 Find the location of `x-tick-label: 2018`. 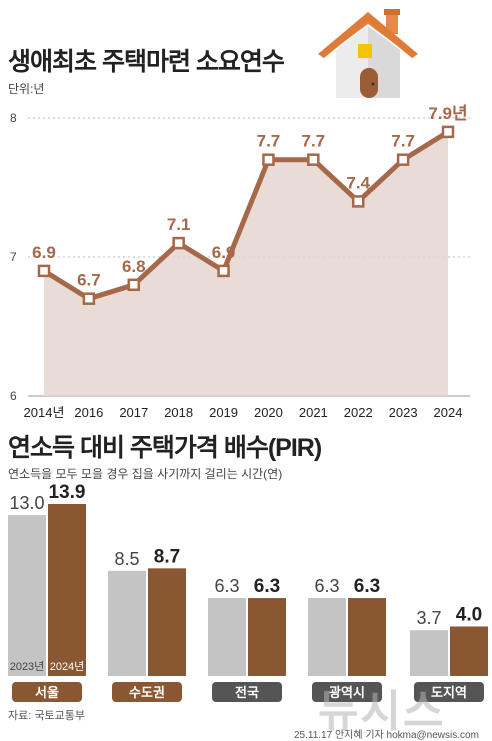

x-tick-label: 2018 is located at coordinates (178, 412).